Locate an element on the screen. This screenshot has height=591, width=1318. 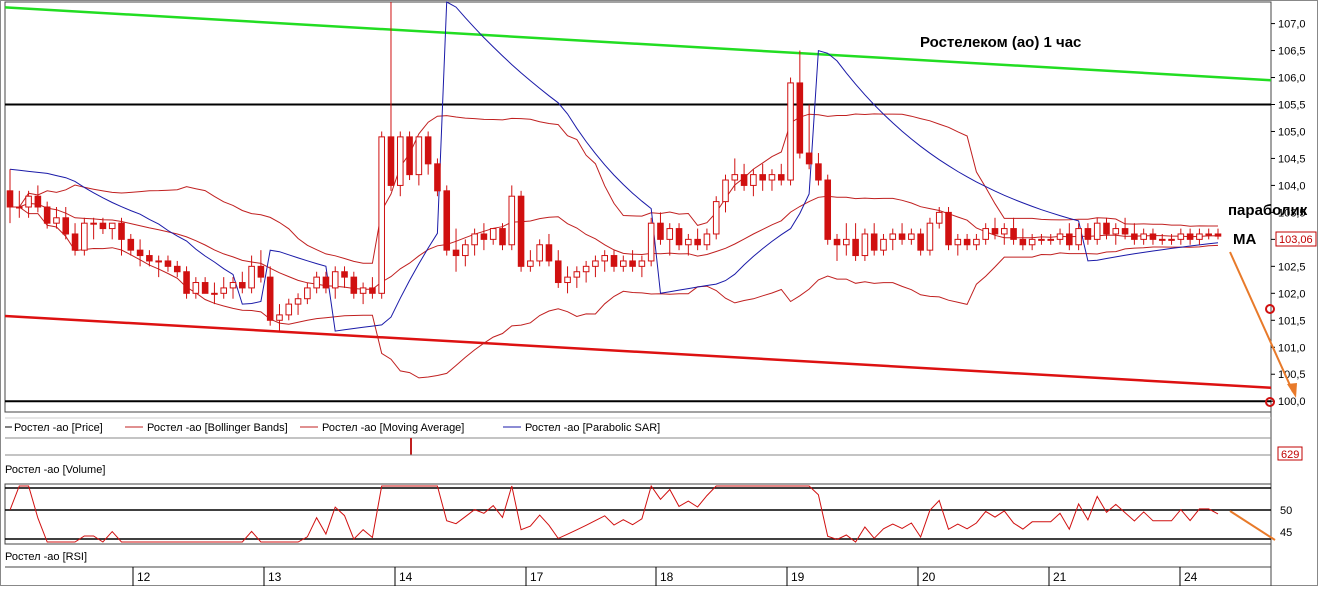
chart-title: Ростелеком (ао) 1 час is located at coordinates (1000, 42).